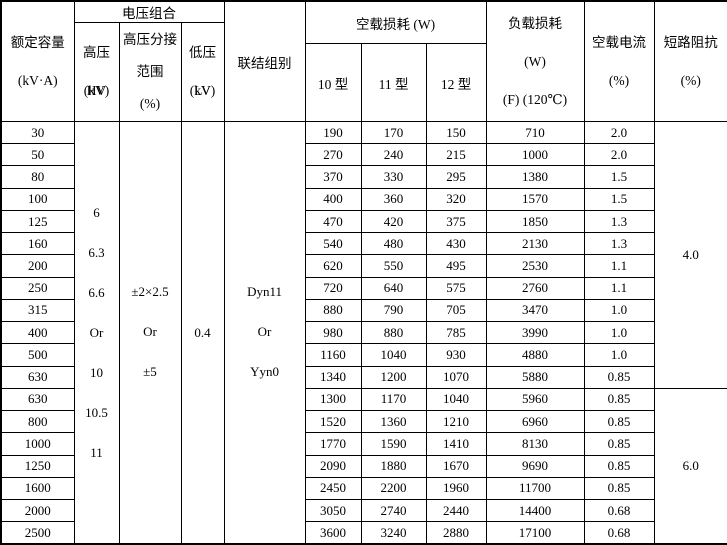 The width and height of the screenshot is (727, 545). I want to click on no-load-loss-10-cell: 2090, so click(333, 466).